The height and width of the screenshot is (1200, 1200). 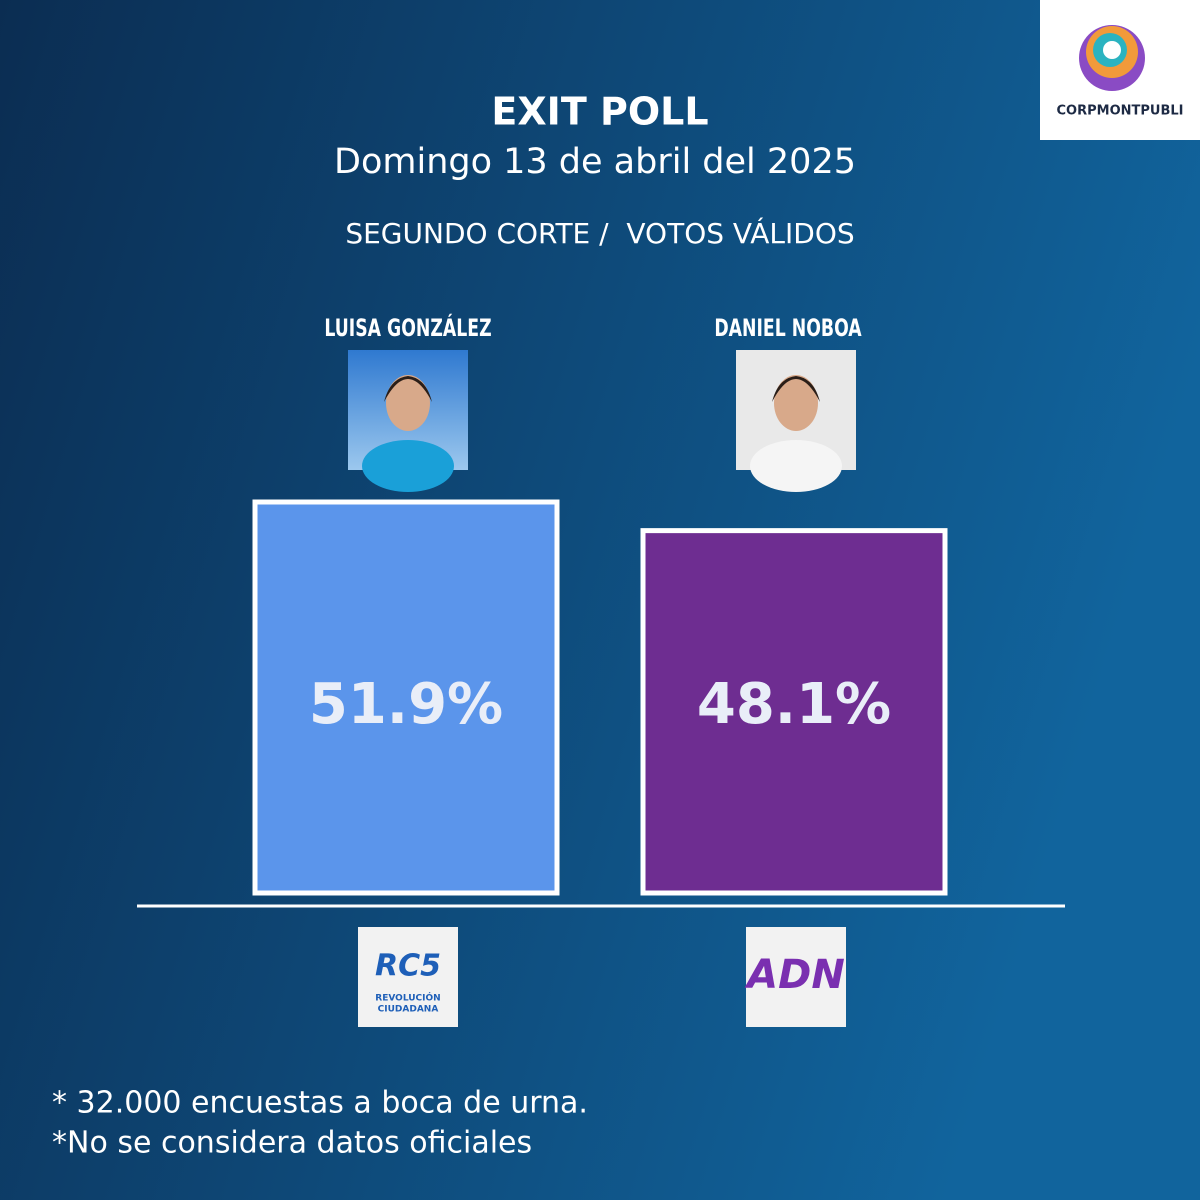 What do you see at coordinates (320, 1103) in the screenshot?
I see `footnote: * 32.000 encuestas a boca de urna.` at bounding box center [320, 1103].